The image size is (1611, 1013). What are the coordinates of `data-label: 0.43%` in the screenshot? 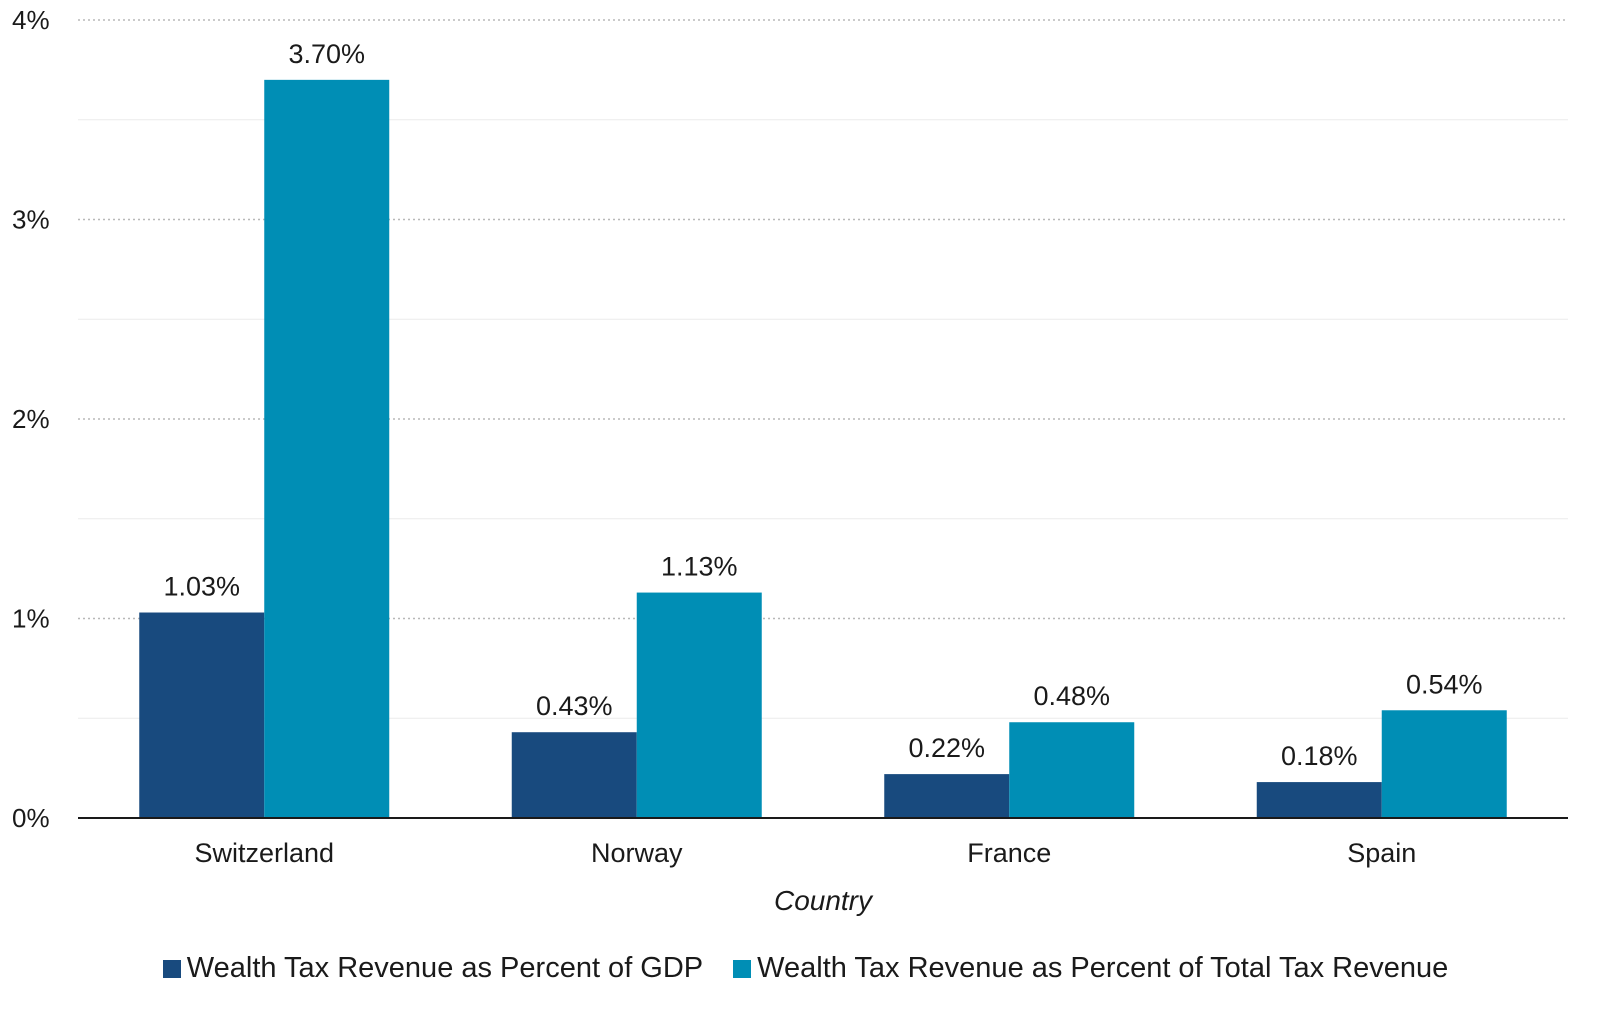 It's located at (574, 706).